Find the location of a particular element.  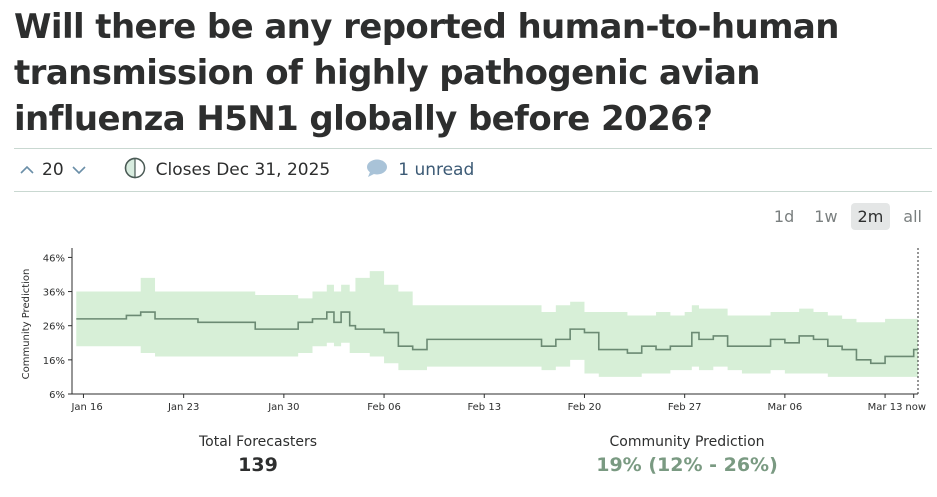

range-tab-1w: 1w is located at coordinates (826, 216).